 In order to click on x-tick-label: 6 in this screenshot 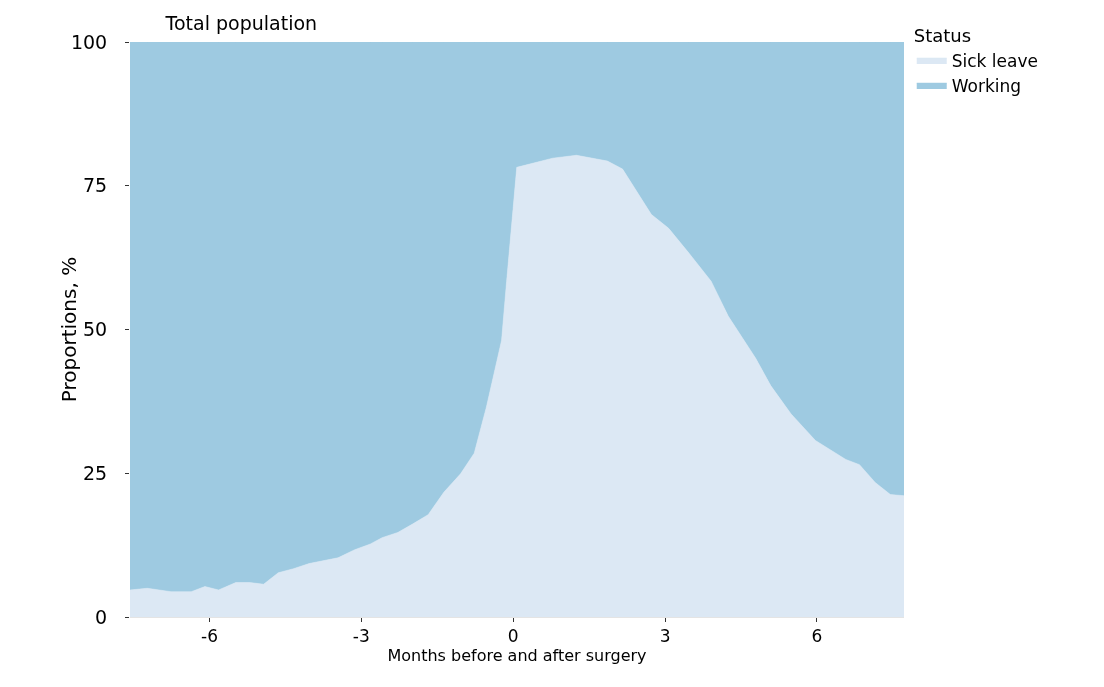, I will do `click(817, 636)`.